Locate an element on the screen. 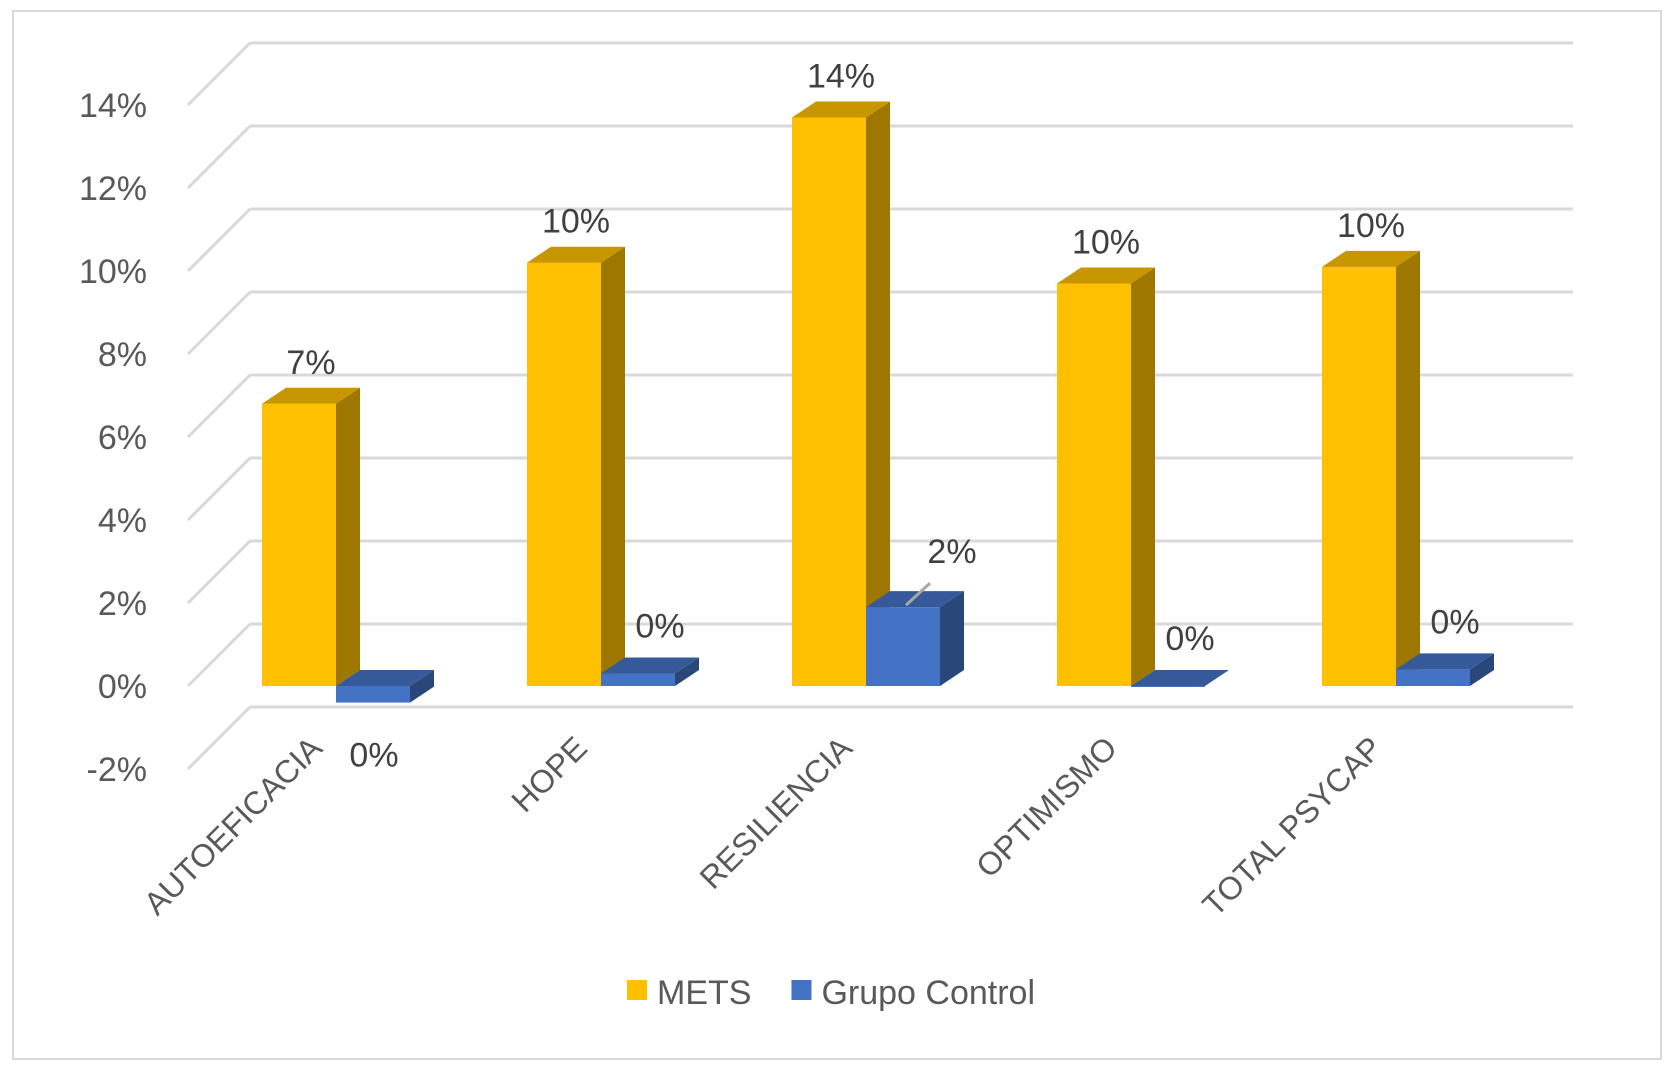 This screenshot has width=1671, height=1067. bar-grupo-control-hope is located at coordinates (650, 671).